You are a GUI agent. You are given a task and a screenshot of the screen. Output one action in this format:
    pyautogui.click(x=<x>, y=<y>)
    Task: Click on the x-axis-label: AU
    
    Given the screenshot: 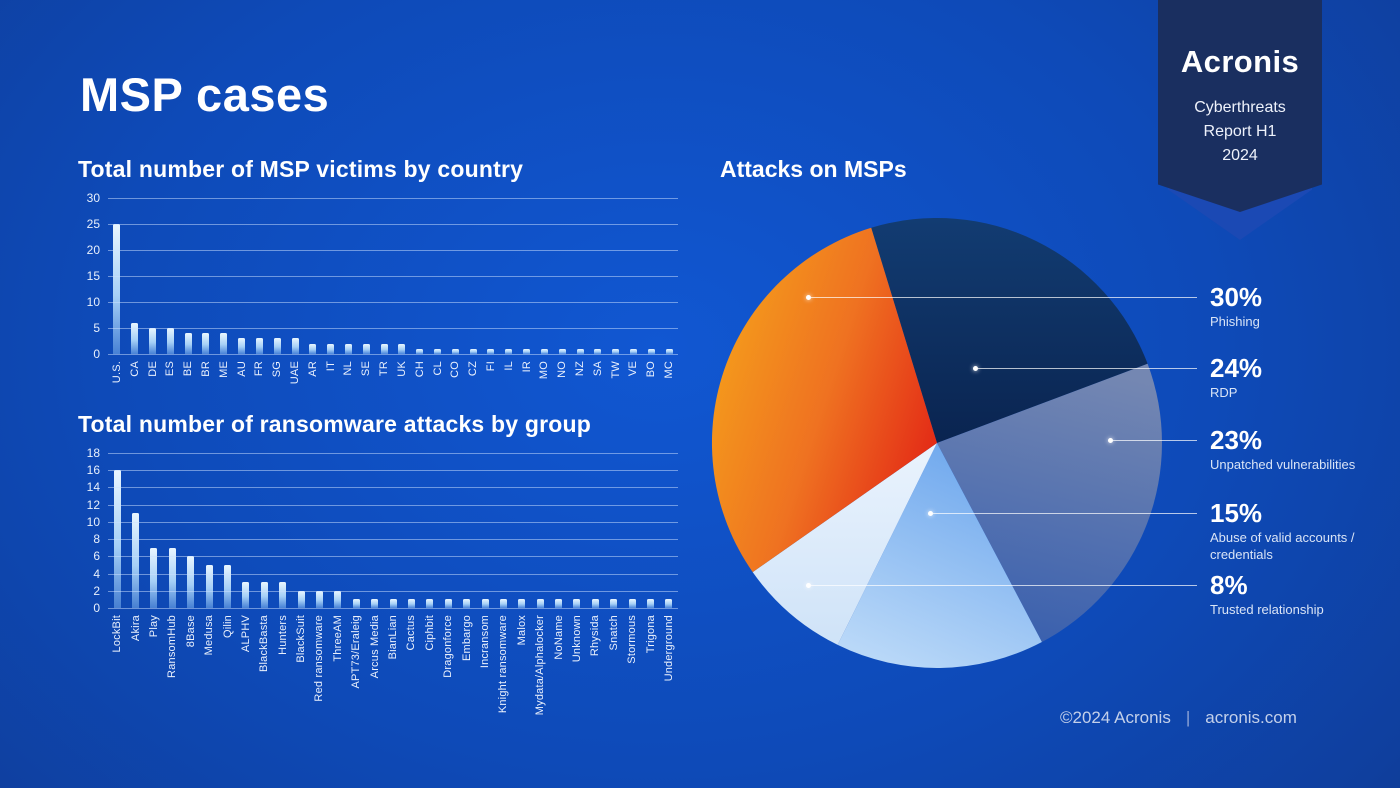 What is the action you would take?
    pyautogui.click(x=241, y=369)
    